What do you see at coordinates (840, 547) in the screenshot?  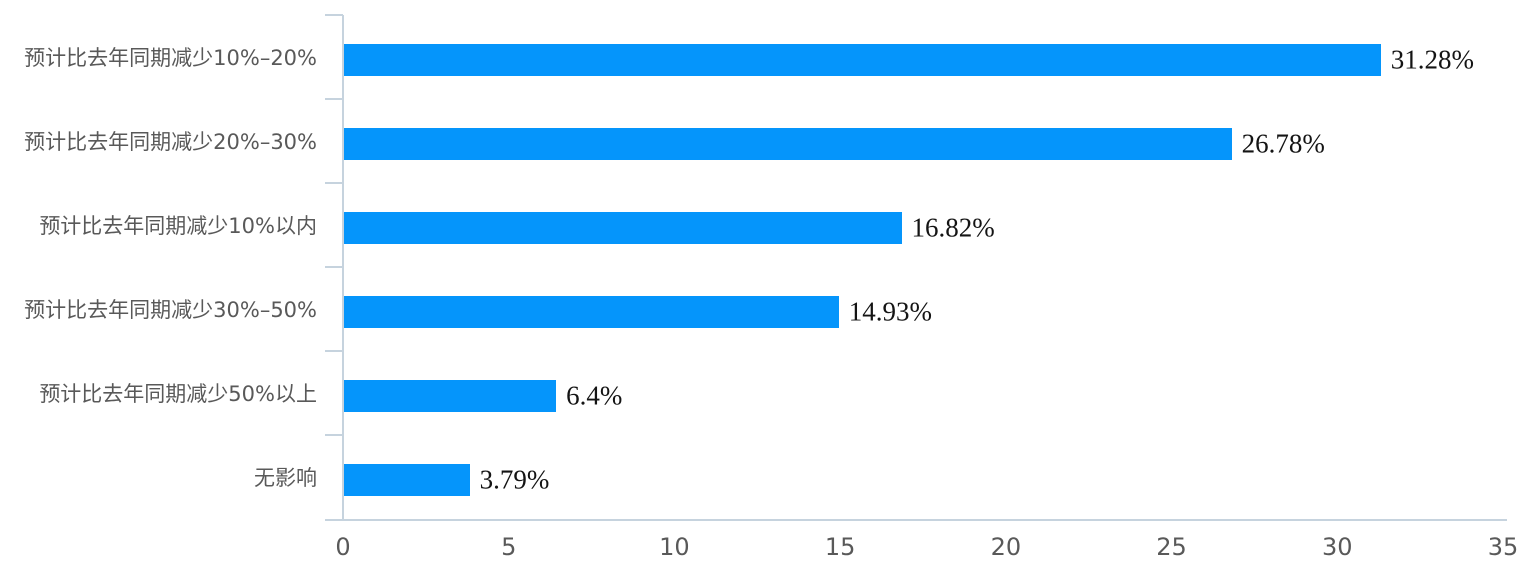 I see `x-axis-tick-label: 15` at bounding box center [840, 547].